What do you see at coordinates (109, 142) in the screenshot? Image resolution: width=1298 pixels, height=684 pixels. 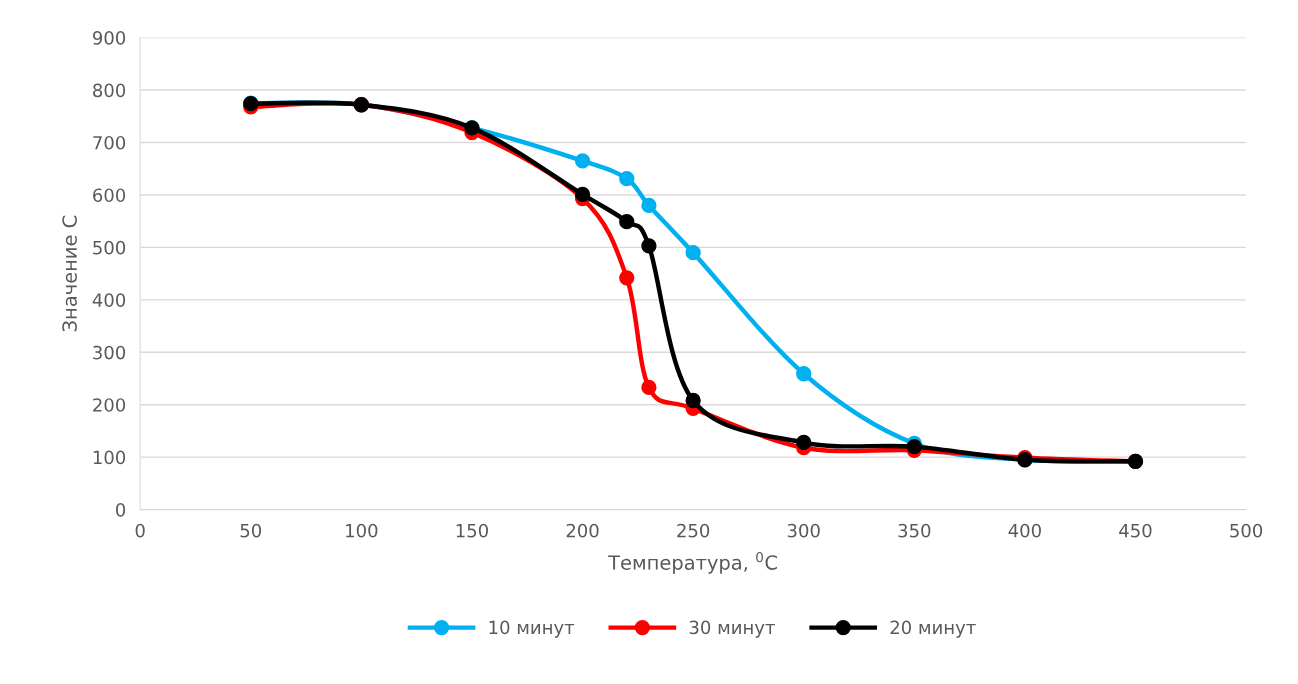 I see `y-tick-label: 700` at bounding box center [109, 142].